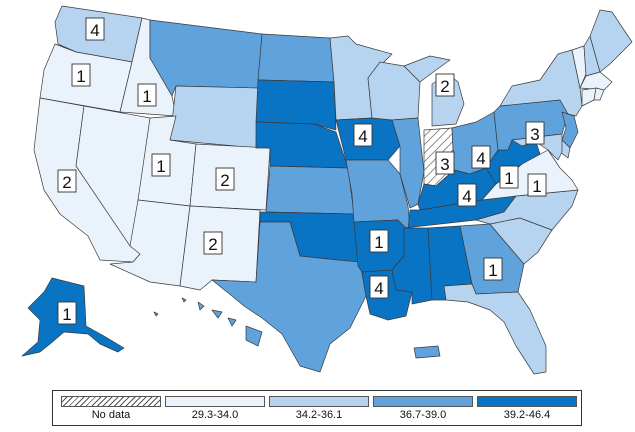 This screenshot has width=635, height=432. What do you see at coordinates (537, 147) in the screenshot?
I see `state-maryland` at bounding box center [537, 147].